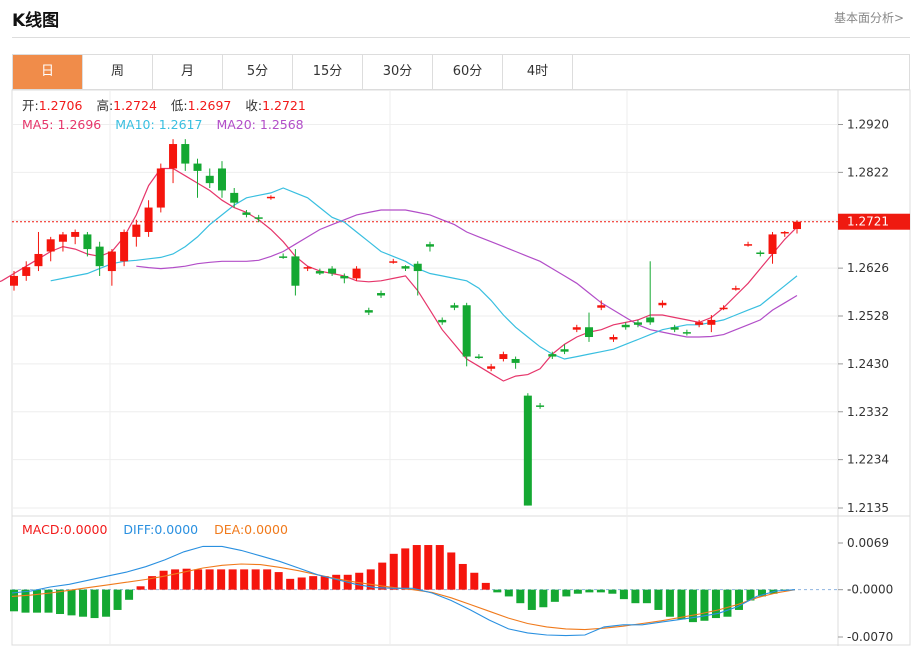 The image size is (914, 646). Describe the element at coordinates (328, 72) in the screenshot. I see `tab-15min: 15分` at that location.